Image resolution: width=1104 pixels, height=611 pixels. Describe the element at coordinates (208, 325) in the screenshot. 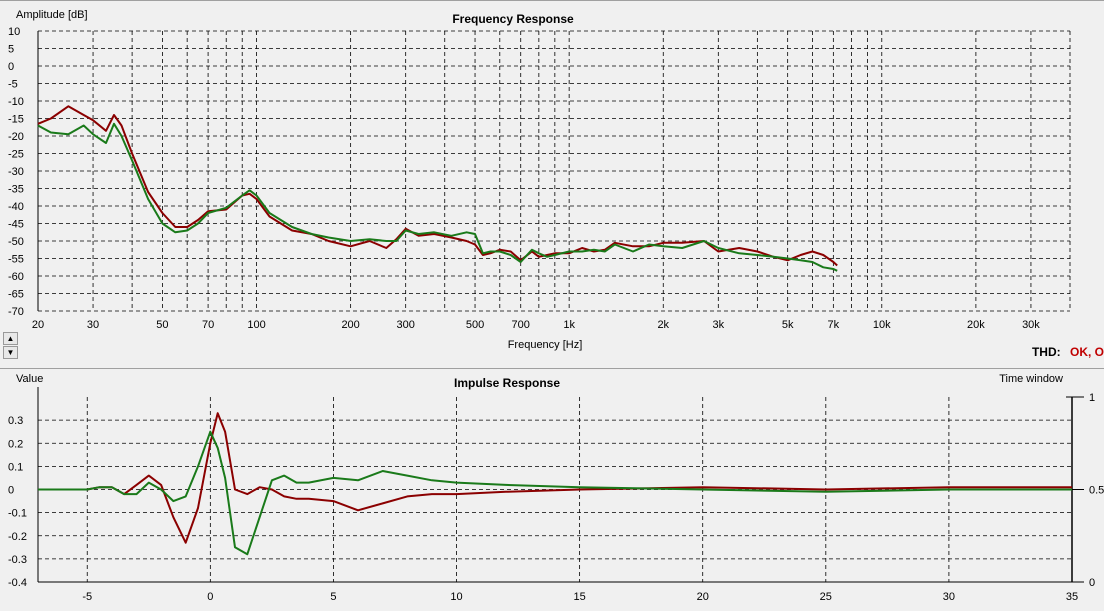

I see `x-tick-label: 70` at that location.